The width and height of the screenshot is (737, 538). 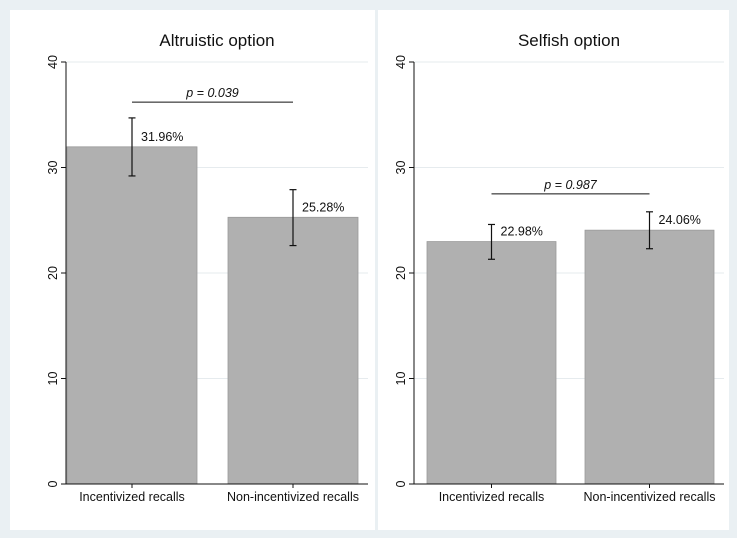 What do you see at coordinates (569, 40) in the screenshot?
I see `chart-title: Selfish option` at bounding box center [569, 40].